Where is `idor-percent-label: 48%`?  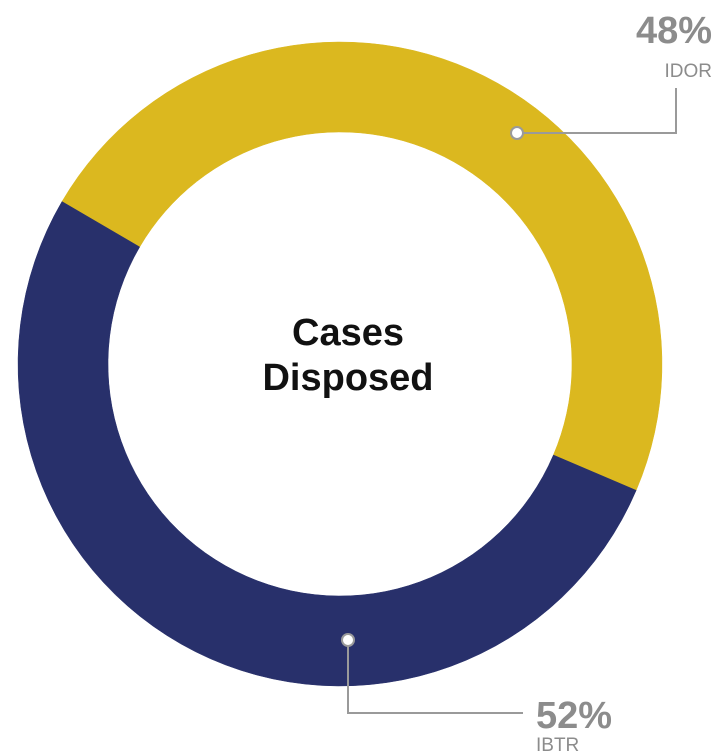
idor-percent-label: 48% is located at coordinates (674, 31).